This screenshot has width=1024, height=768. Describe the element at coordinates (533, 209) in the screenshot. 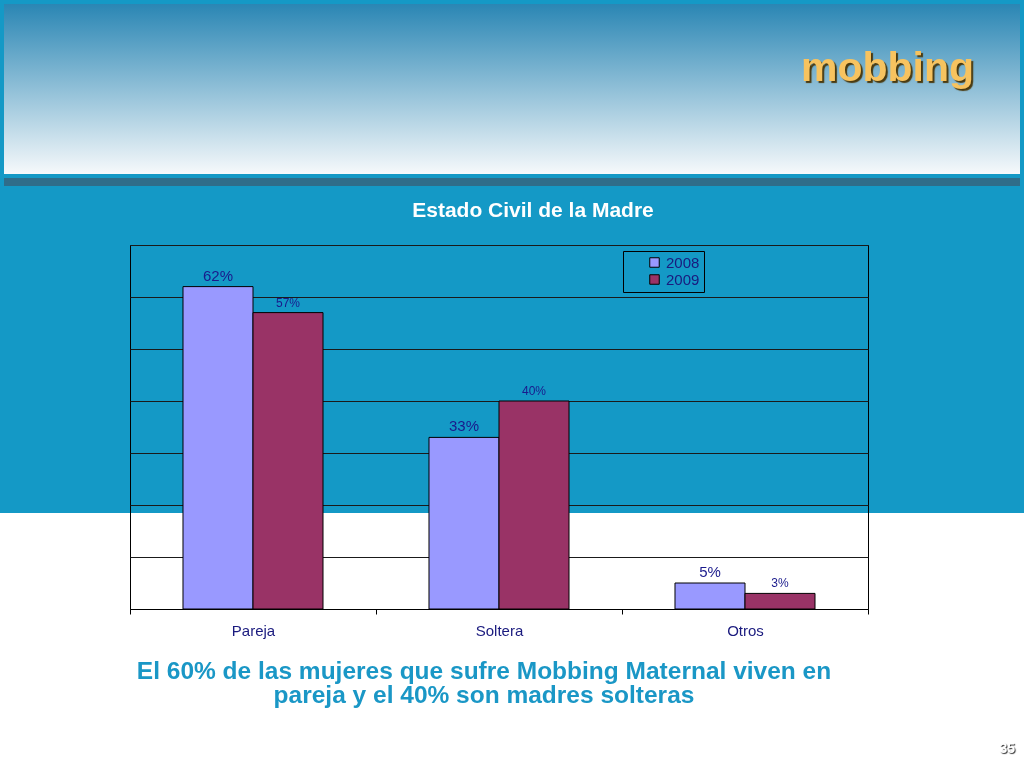

I see `chart-title: Estado Civil de la Madre` at that location.